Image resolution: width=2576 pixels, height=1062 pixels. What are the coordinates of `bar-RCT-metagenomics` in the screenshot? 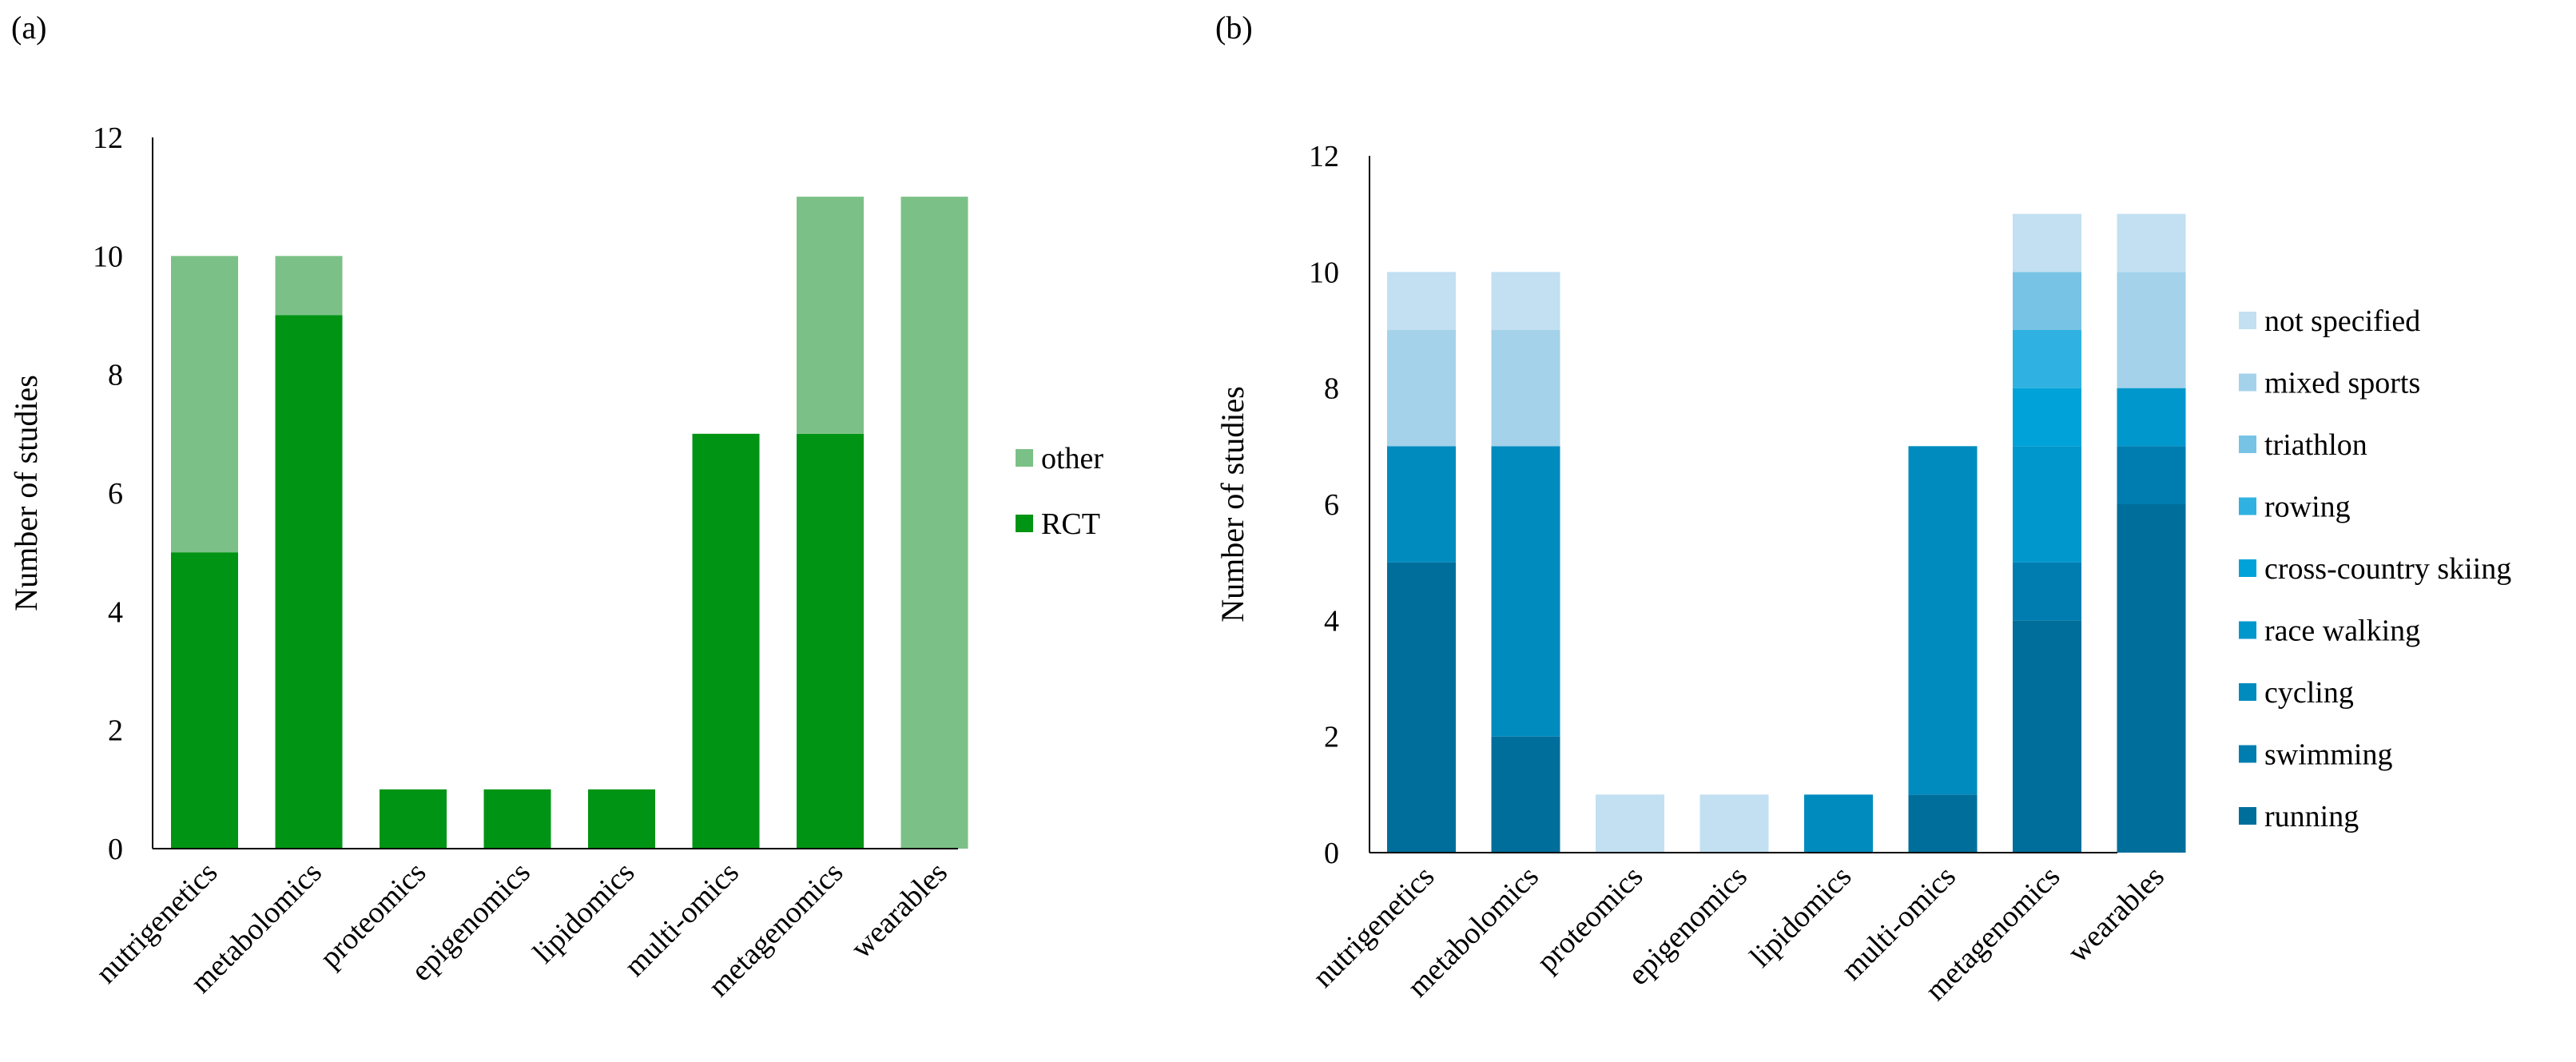 It's located at (830, 641).